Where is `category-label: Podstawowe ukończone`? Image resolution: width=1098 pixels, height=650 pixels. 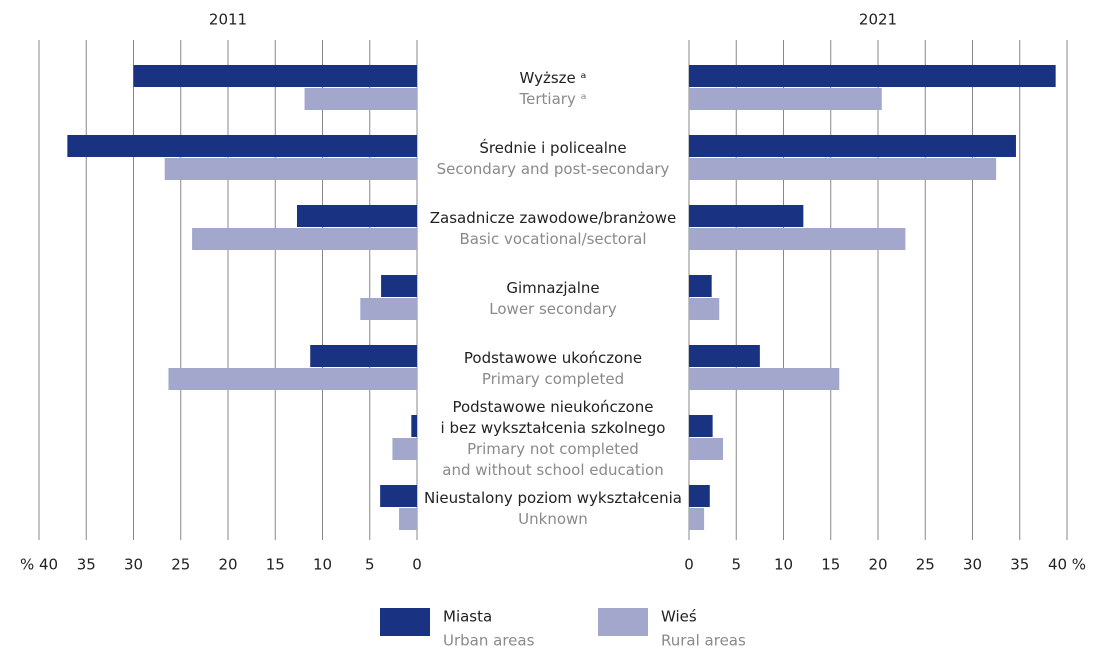 category-label: Podstawowe ukończone is located at coordinates (553, 358).